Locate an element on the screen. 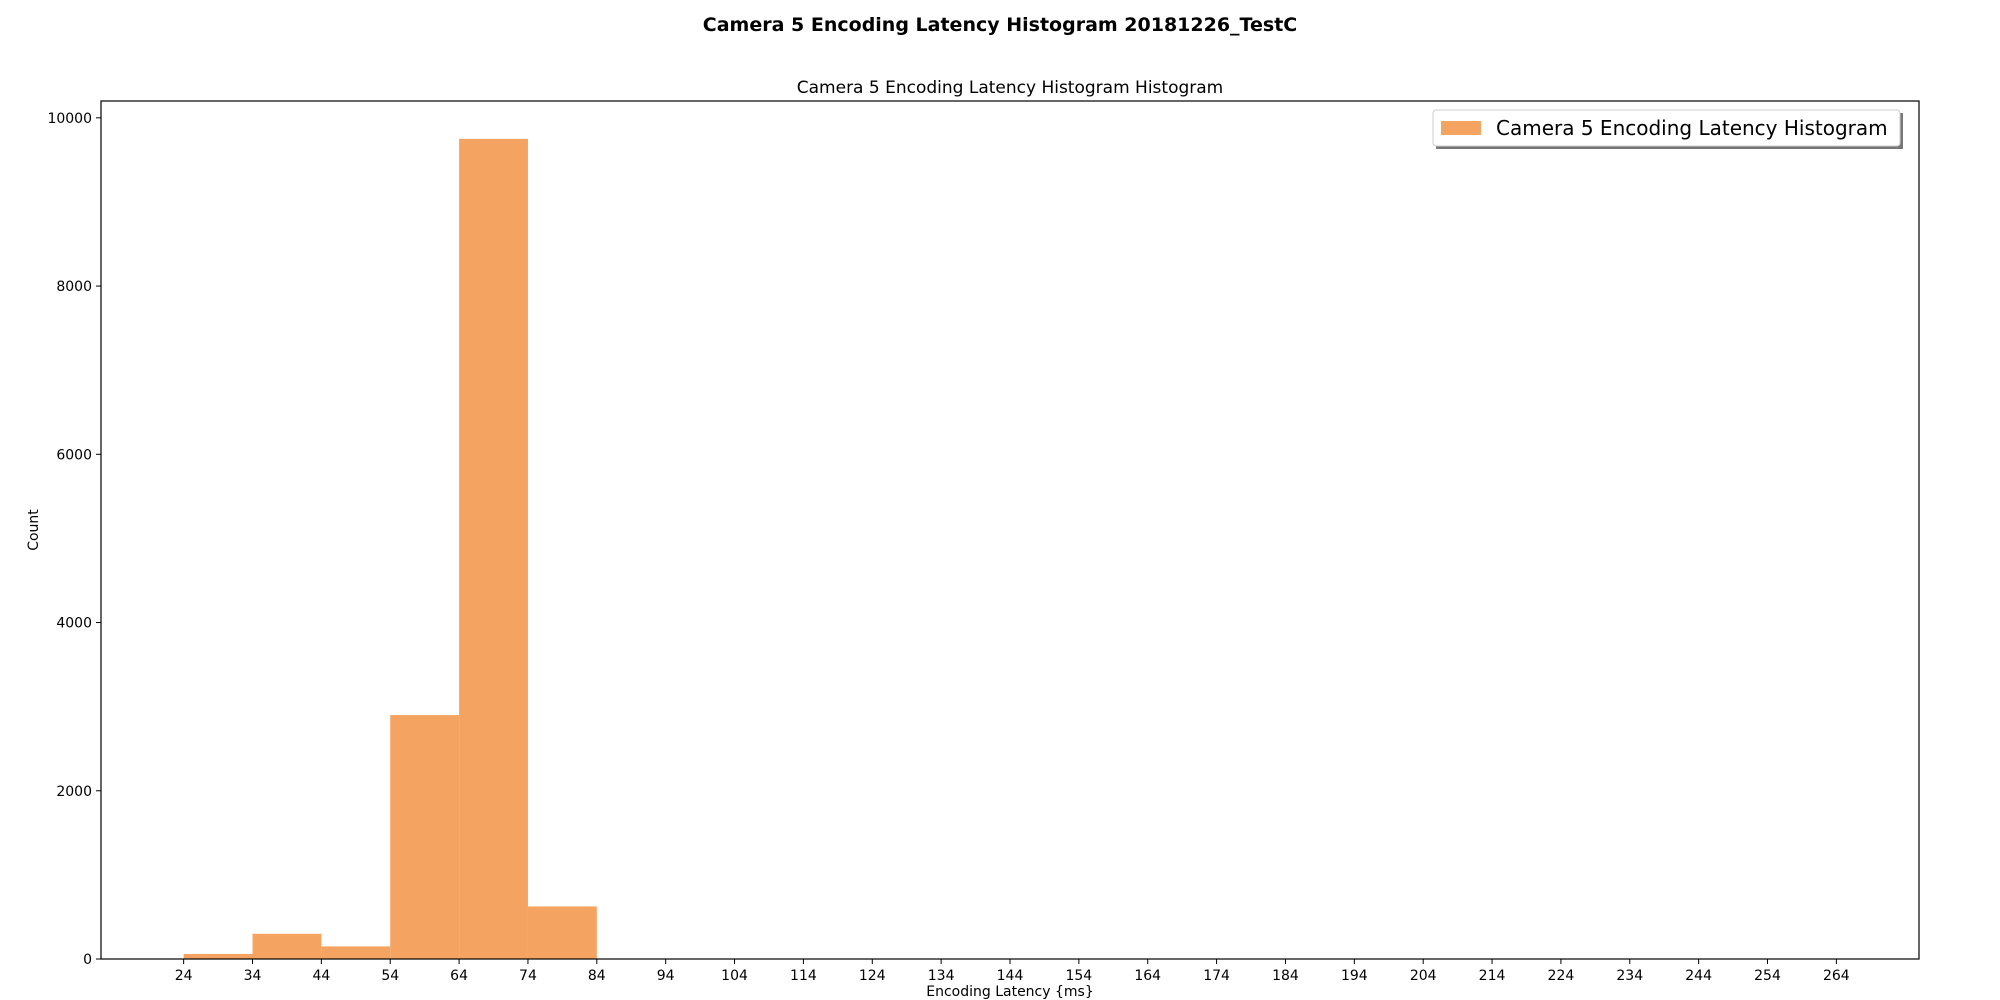  x-tick-label: 144 is located at coordinates (1010, 976).